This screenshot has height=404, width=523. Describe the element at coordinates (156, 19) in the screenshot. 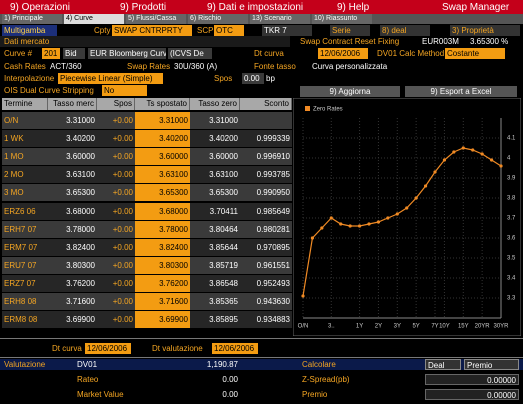

I see `item: 5) Flussi/Cassa` at that location.